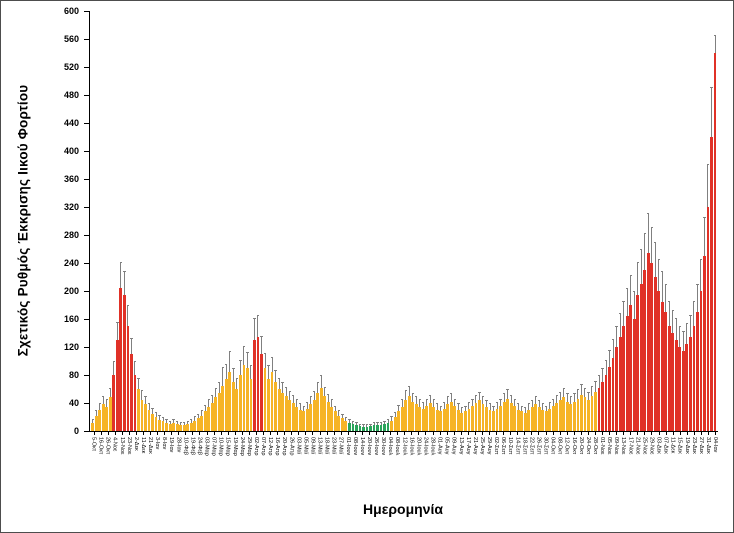 The height and width of the screenshot is (533, 734). What do you see at coordinates (418, 461) in the screenshot?
I see `x-tick-label: 20-Ιουλ` at bounding box center [418, 461].